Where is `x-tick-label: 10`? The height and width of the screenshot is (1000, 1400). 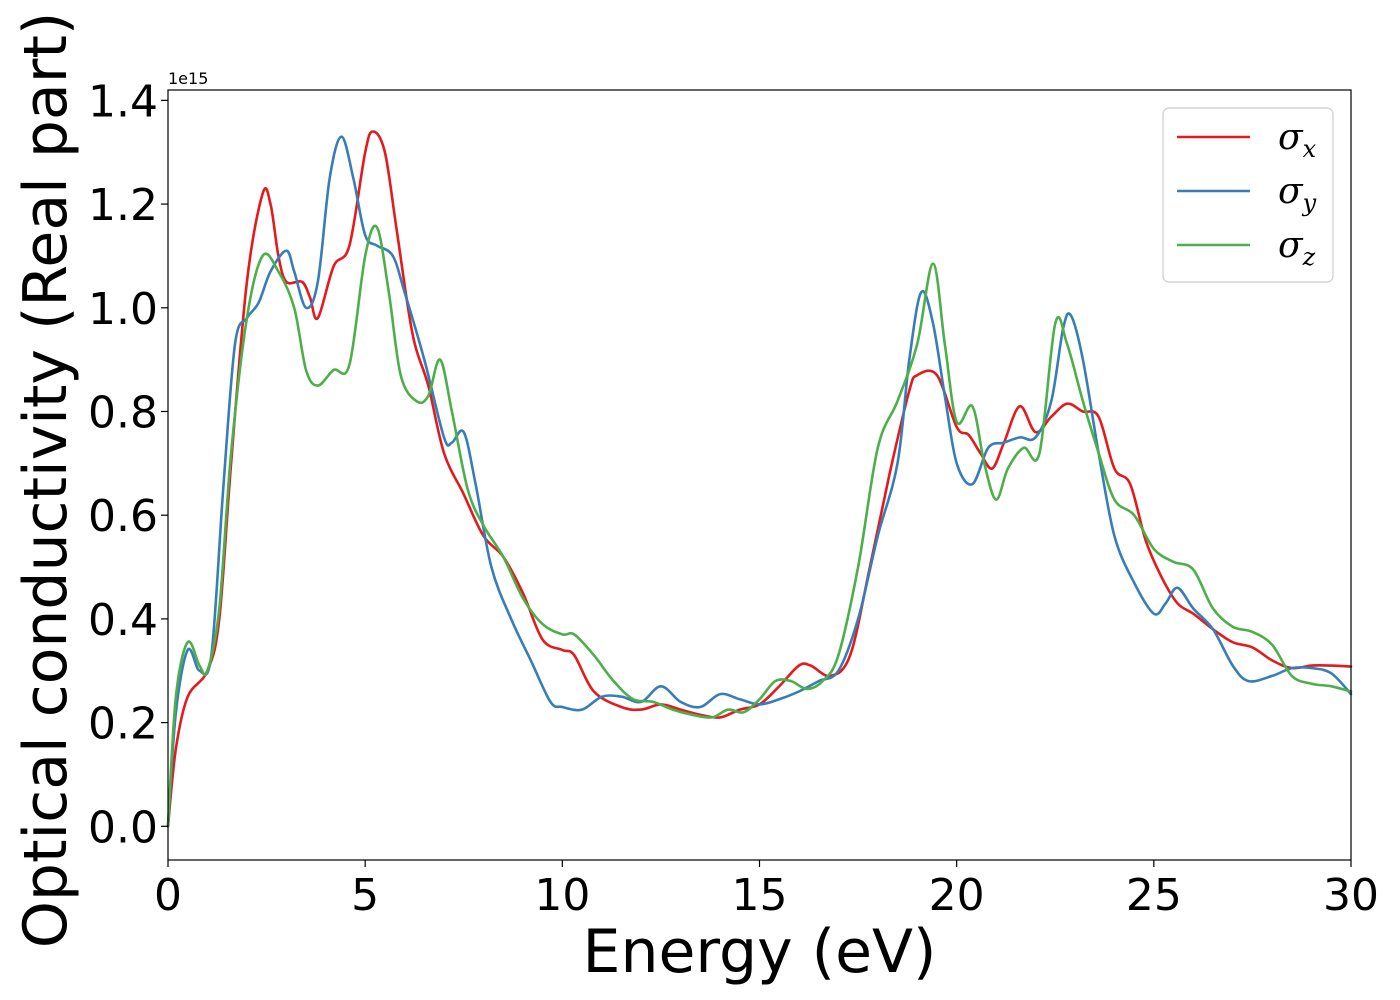
x-tick-label: 10 is located at coordinates (562, 895).